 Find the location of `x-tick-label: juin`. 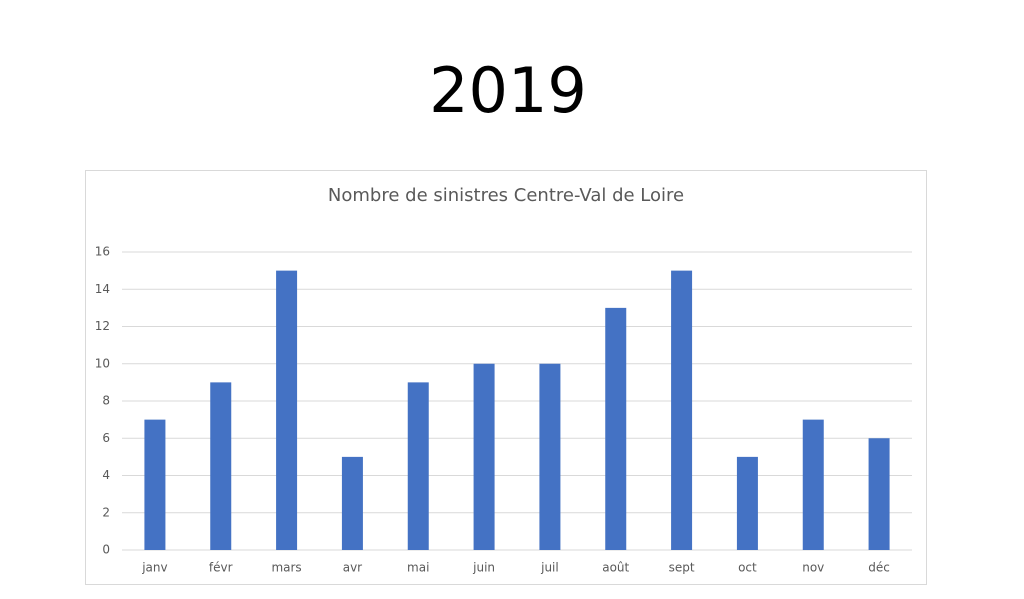

x-tick-label: juin is located at coordinates (483, 568).